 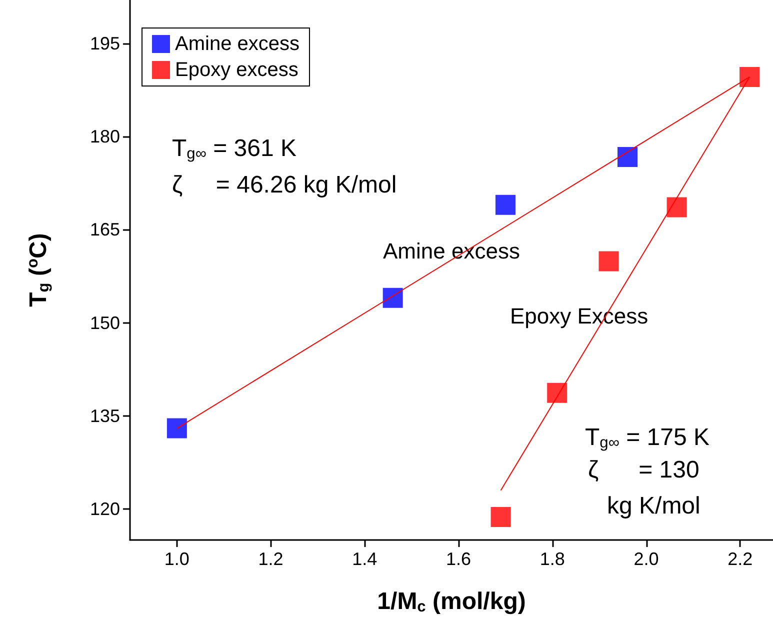 I want to click on y-axis-title: Tg (oC), so click(x=38, y=270).